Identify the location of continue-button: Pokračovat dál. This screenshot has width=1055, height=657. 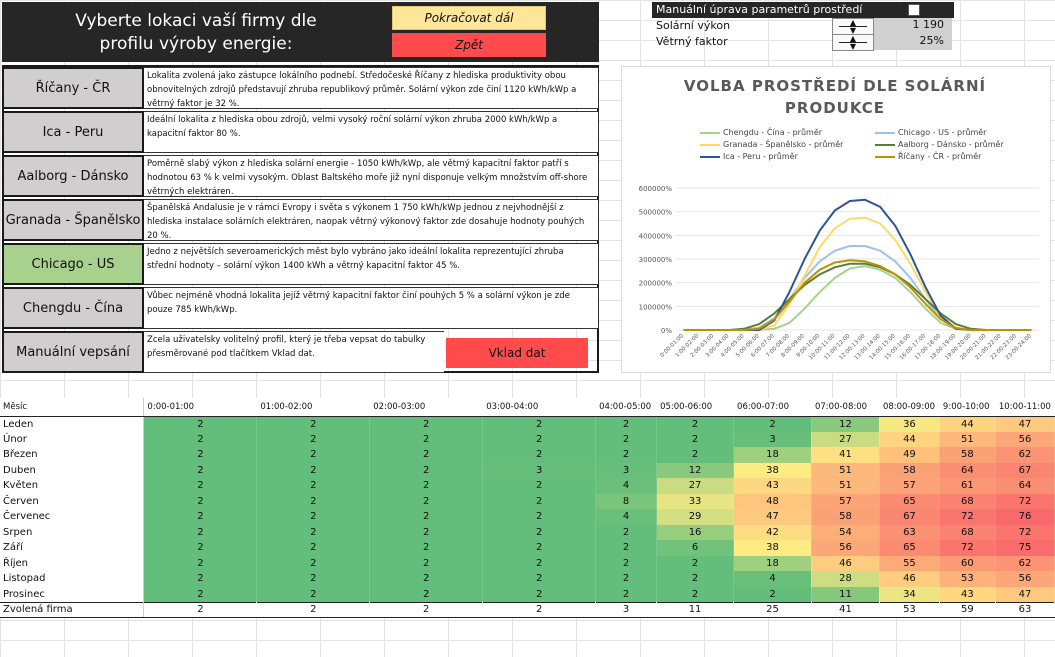
(469, 18).